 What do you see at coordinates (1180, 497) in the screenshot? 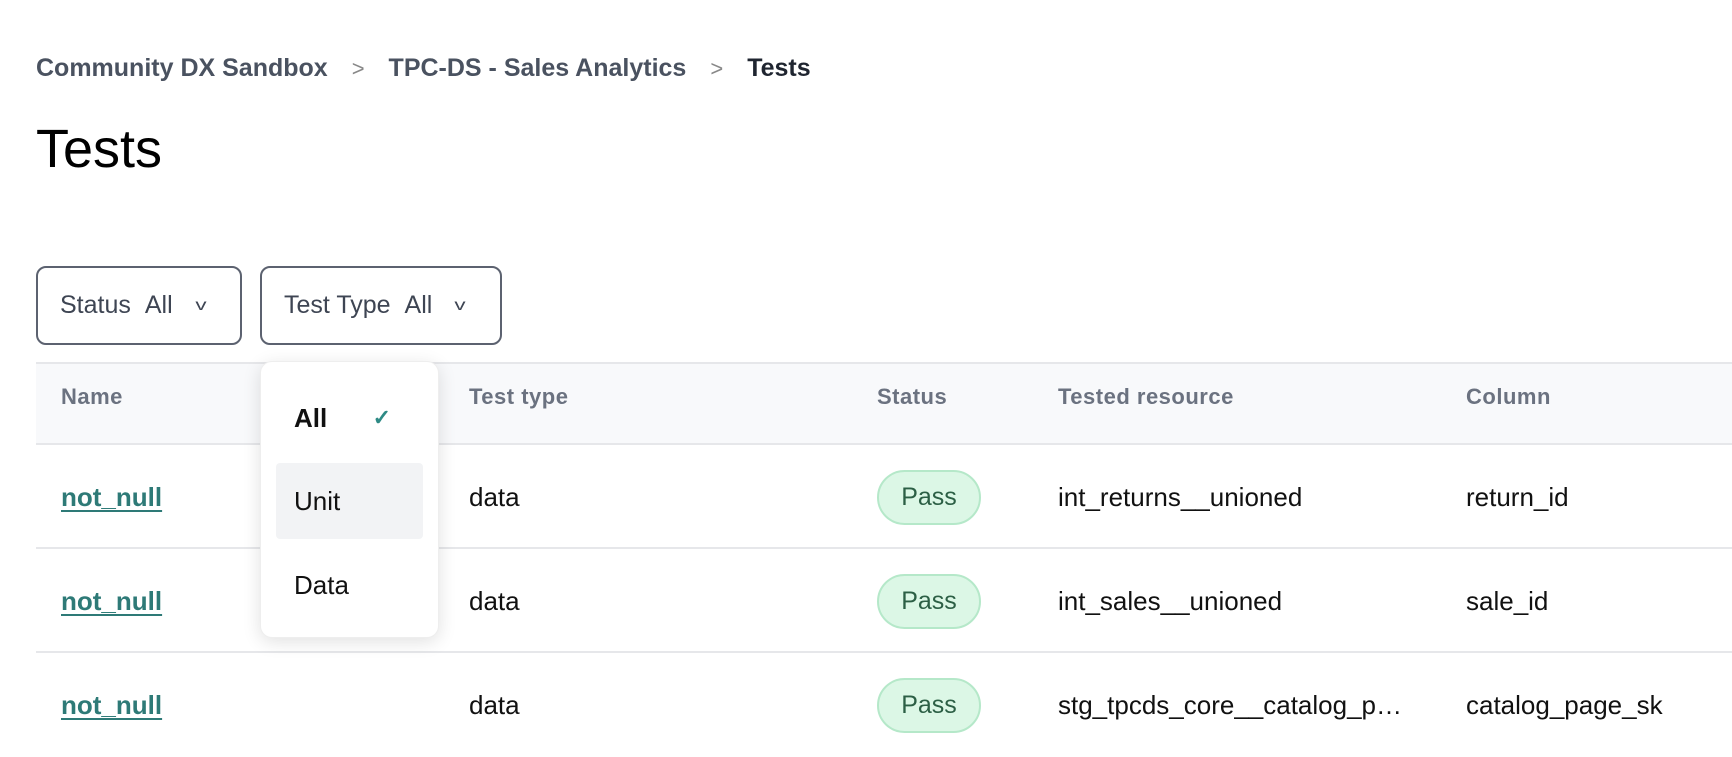
I see `tested-resource-cell: int_returns__unioned` at bounding box center [1180, 497].